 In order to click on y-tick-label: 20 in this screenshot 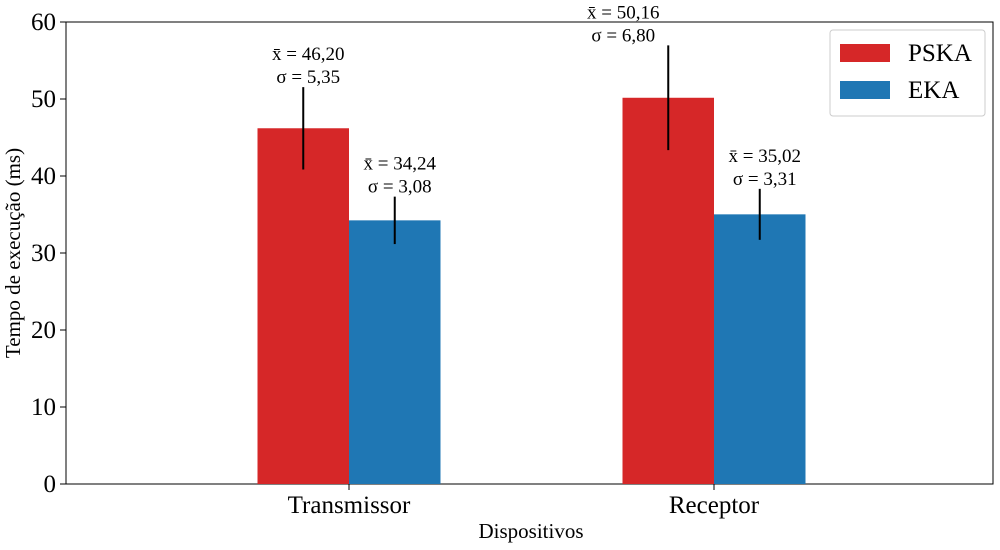, I will do `click(43, 330)`.